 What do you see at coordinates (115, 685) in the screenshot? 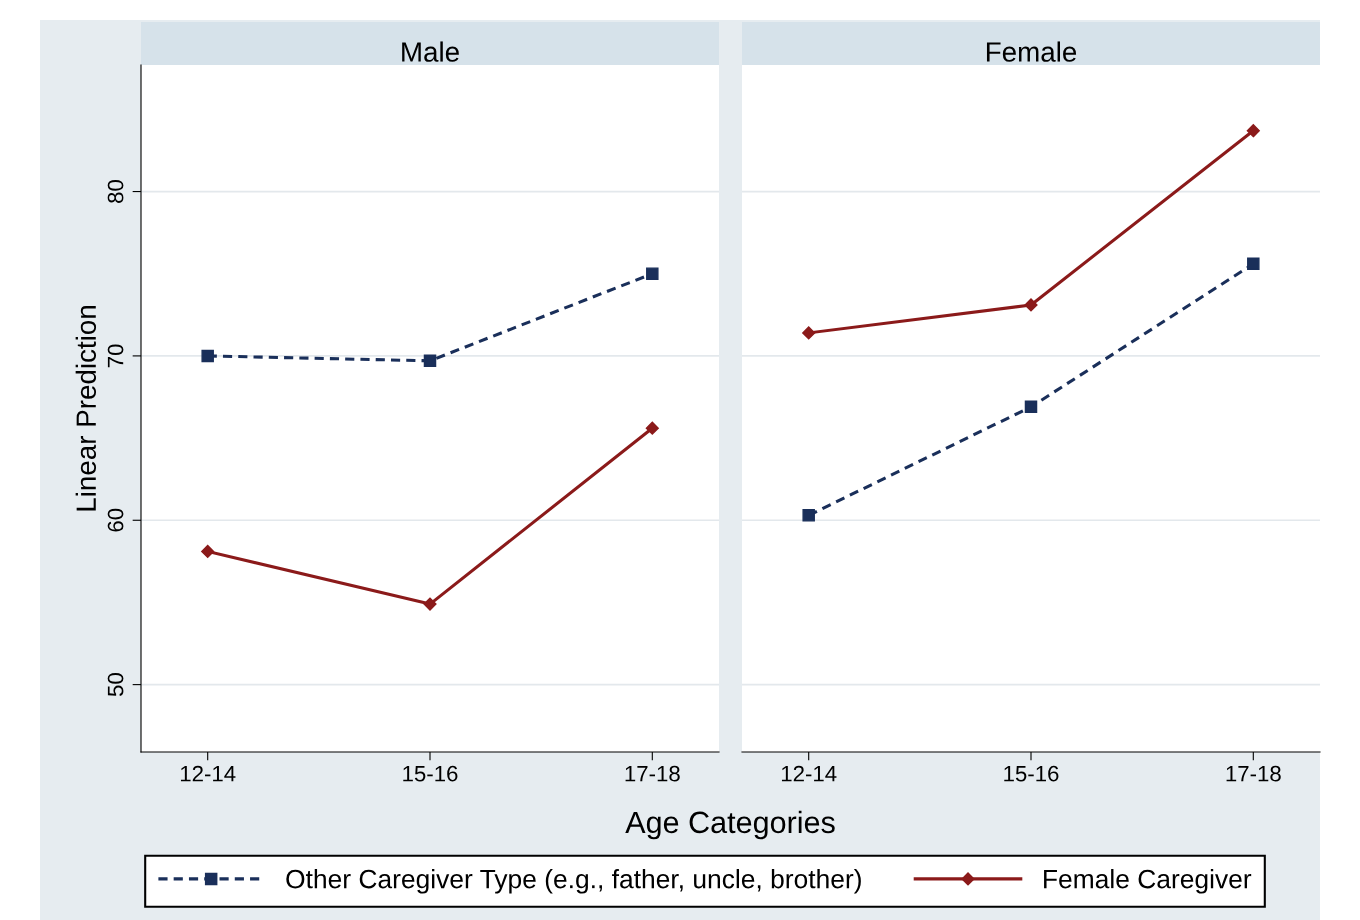
I see `y-tick-label: 50` at bounding box center [115, 685].